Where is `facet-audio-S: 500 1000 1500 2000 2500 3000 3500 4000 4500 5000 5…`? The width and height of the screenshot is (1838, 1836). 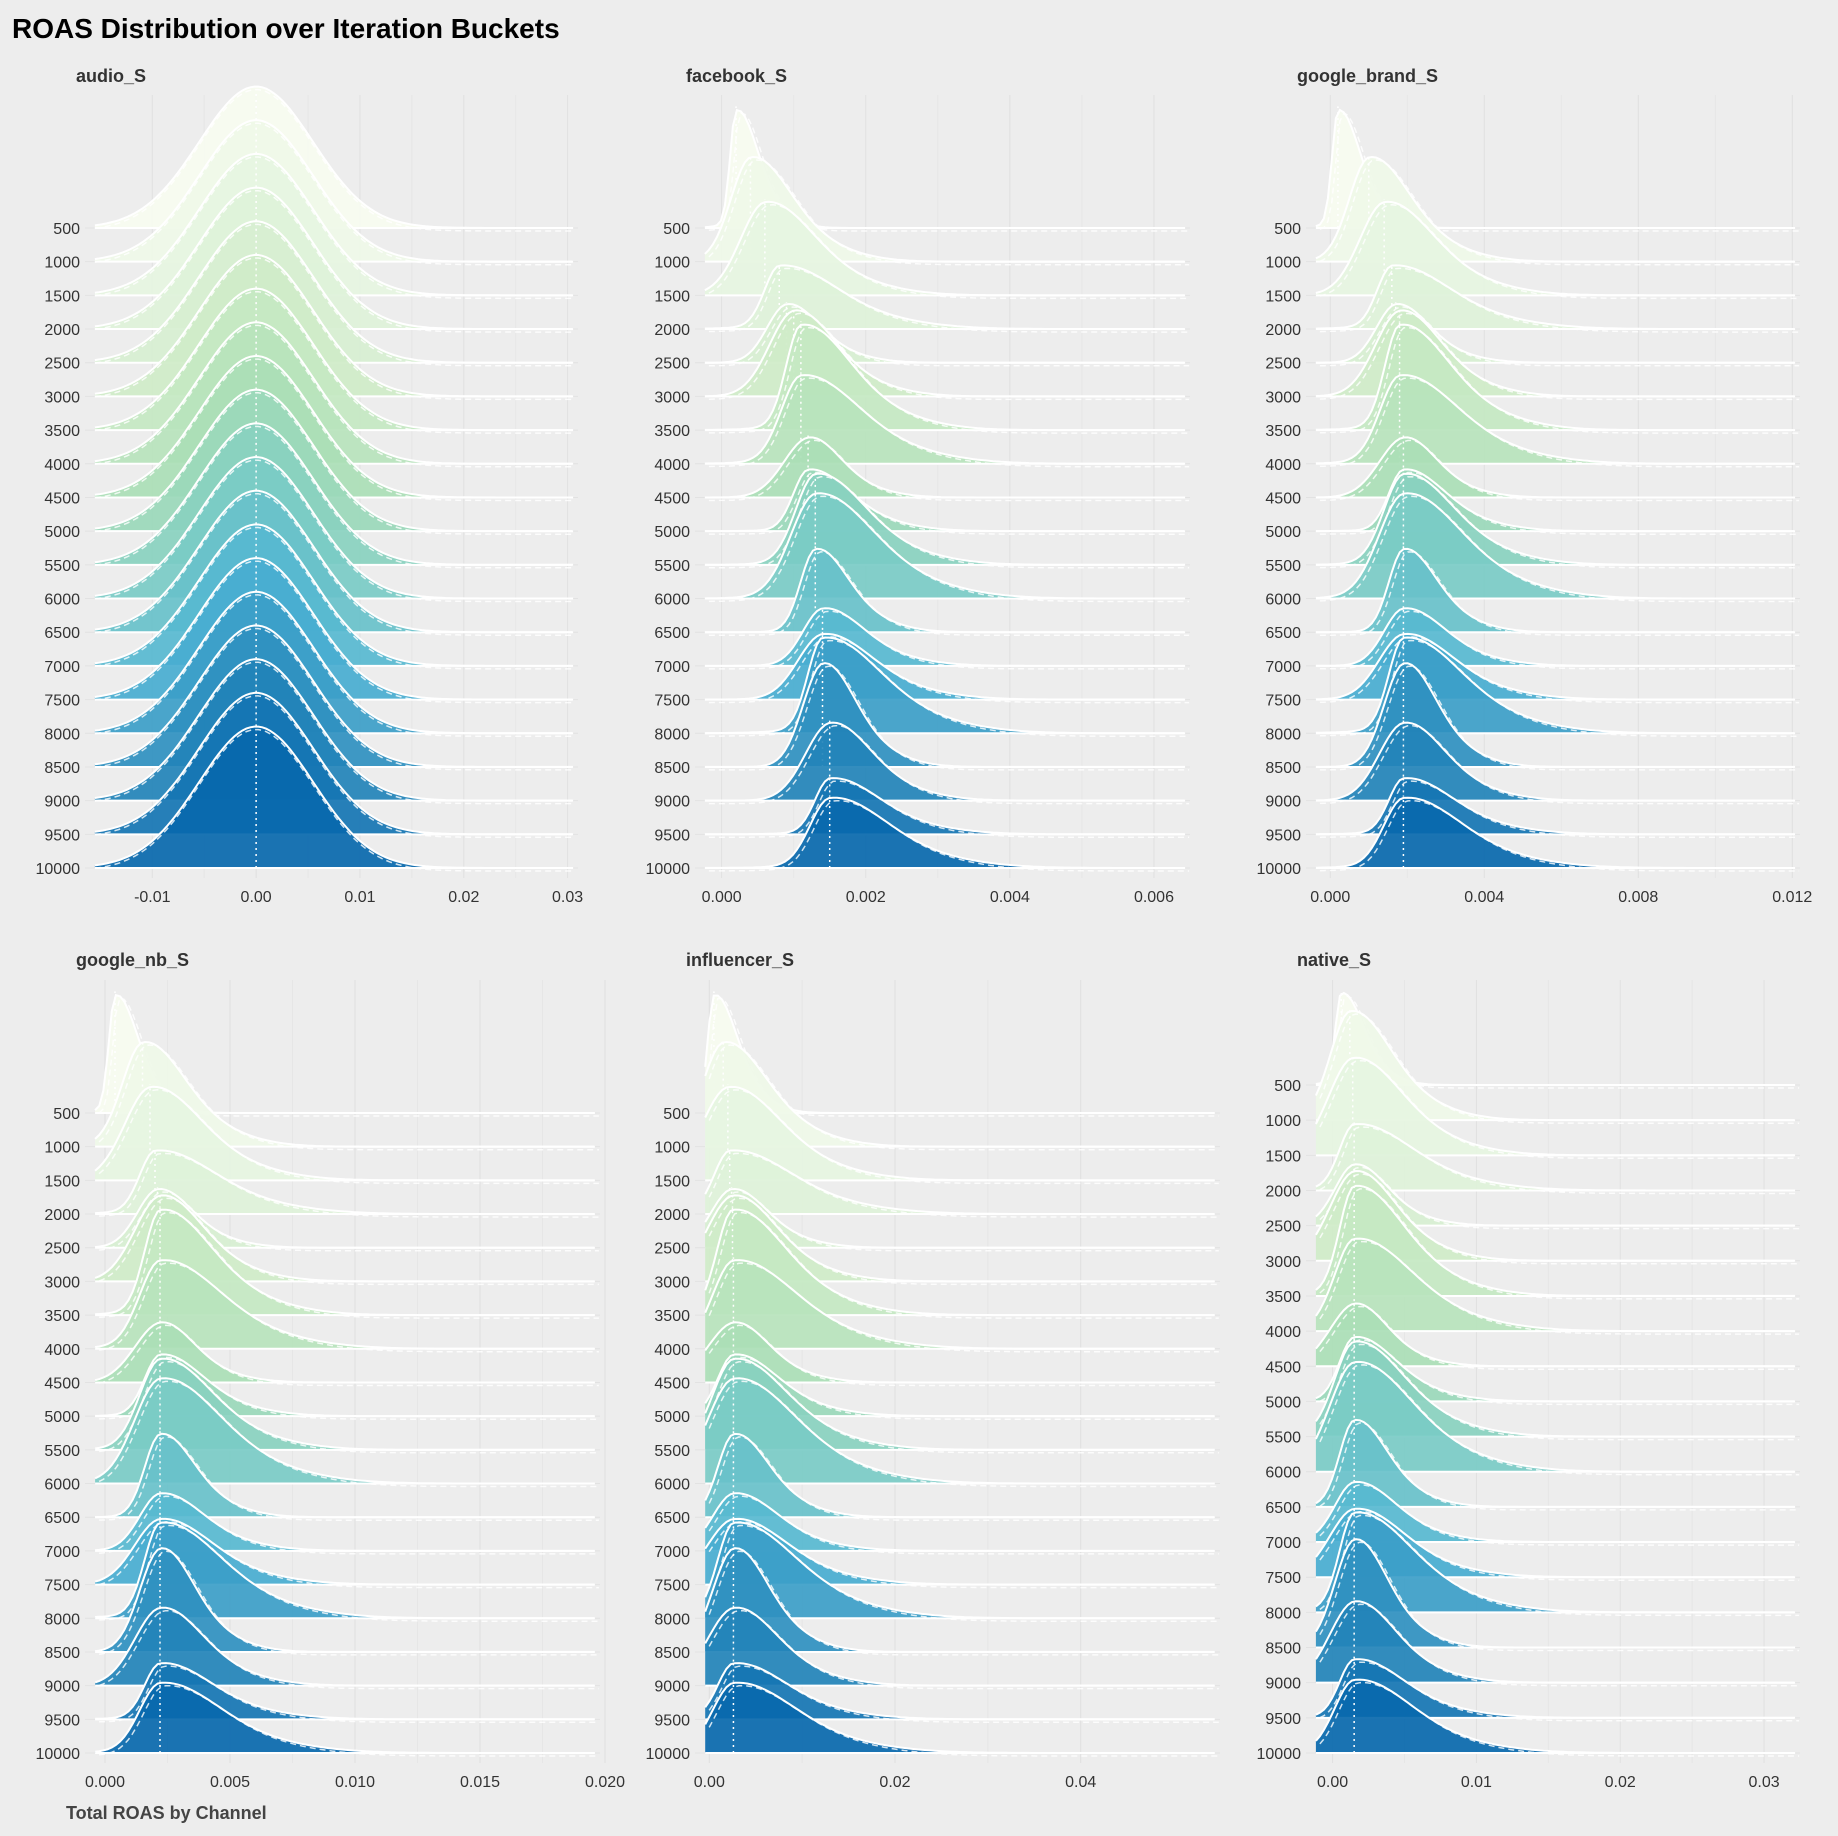
facet-audio-S: 500 1000 1500 2000 2500 3000 3500 4000 4500 5000 5… is located at coordinates (310, 486).